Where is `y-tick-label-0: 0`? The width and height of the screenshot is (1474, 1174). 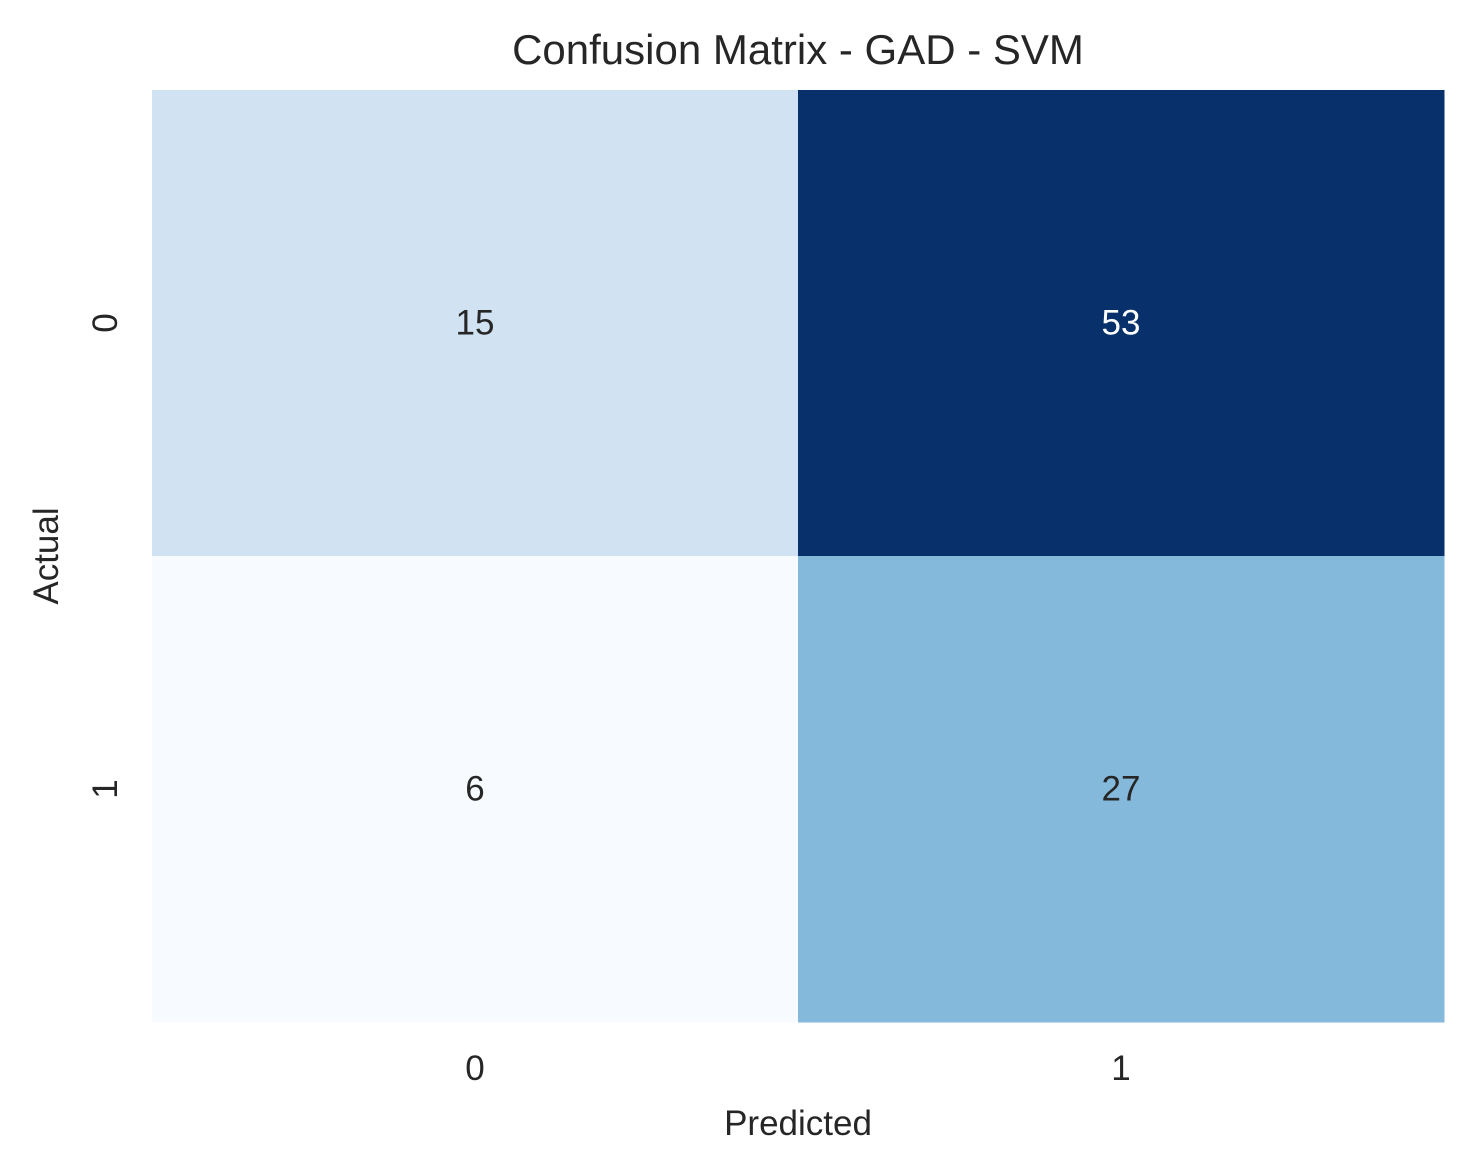
y-tick-label-0: 0 is located at coordinates (105, 322).